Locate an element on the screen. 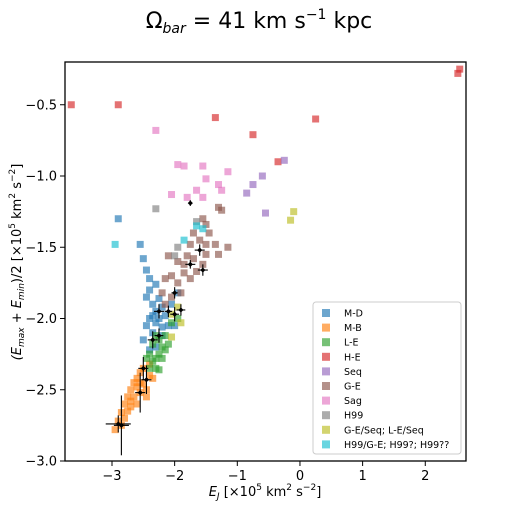 The height and width of the screenshot is (518, 518). error-bars is located at coordinates (156, 328).